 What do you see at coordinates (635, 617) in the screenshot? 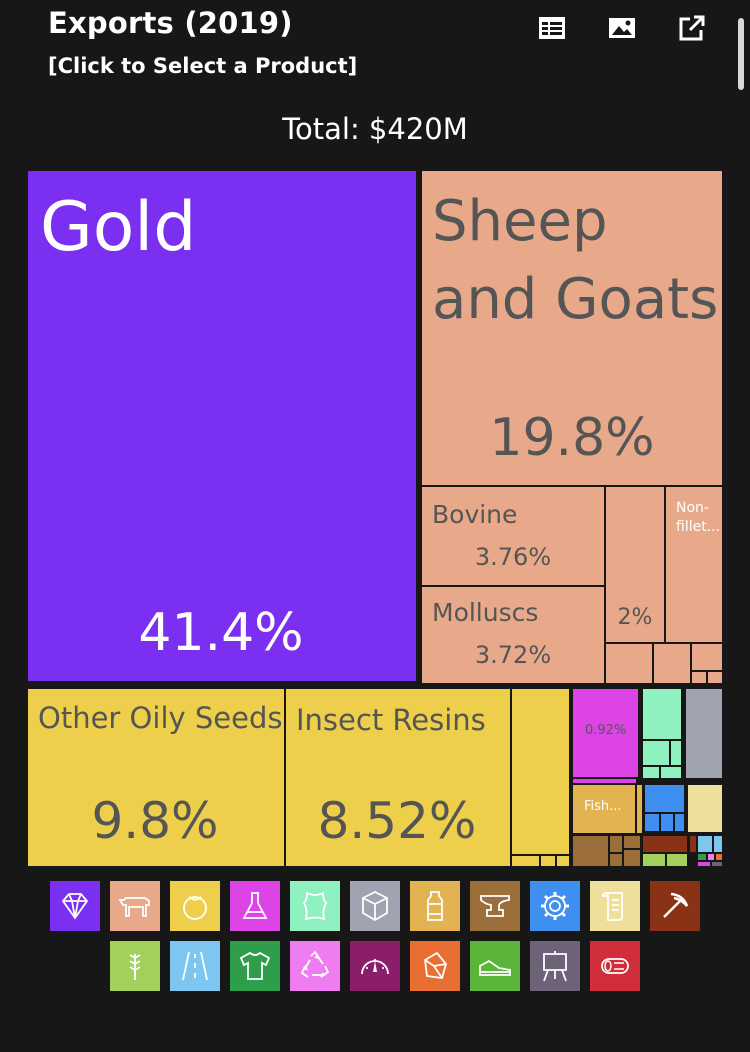
I see `tile-value-2-percent: 2%` at bounding box center [635, 617].